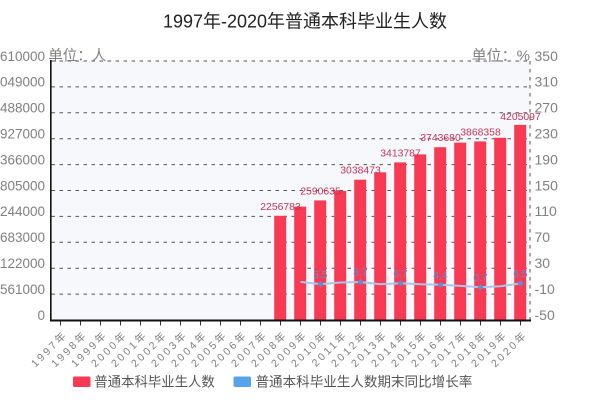  I want to click on svg-text: 3413787, so click(400, 153).